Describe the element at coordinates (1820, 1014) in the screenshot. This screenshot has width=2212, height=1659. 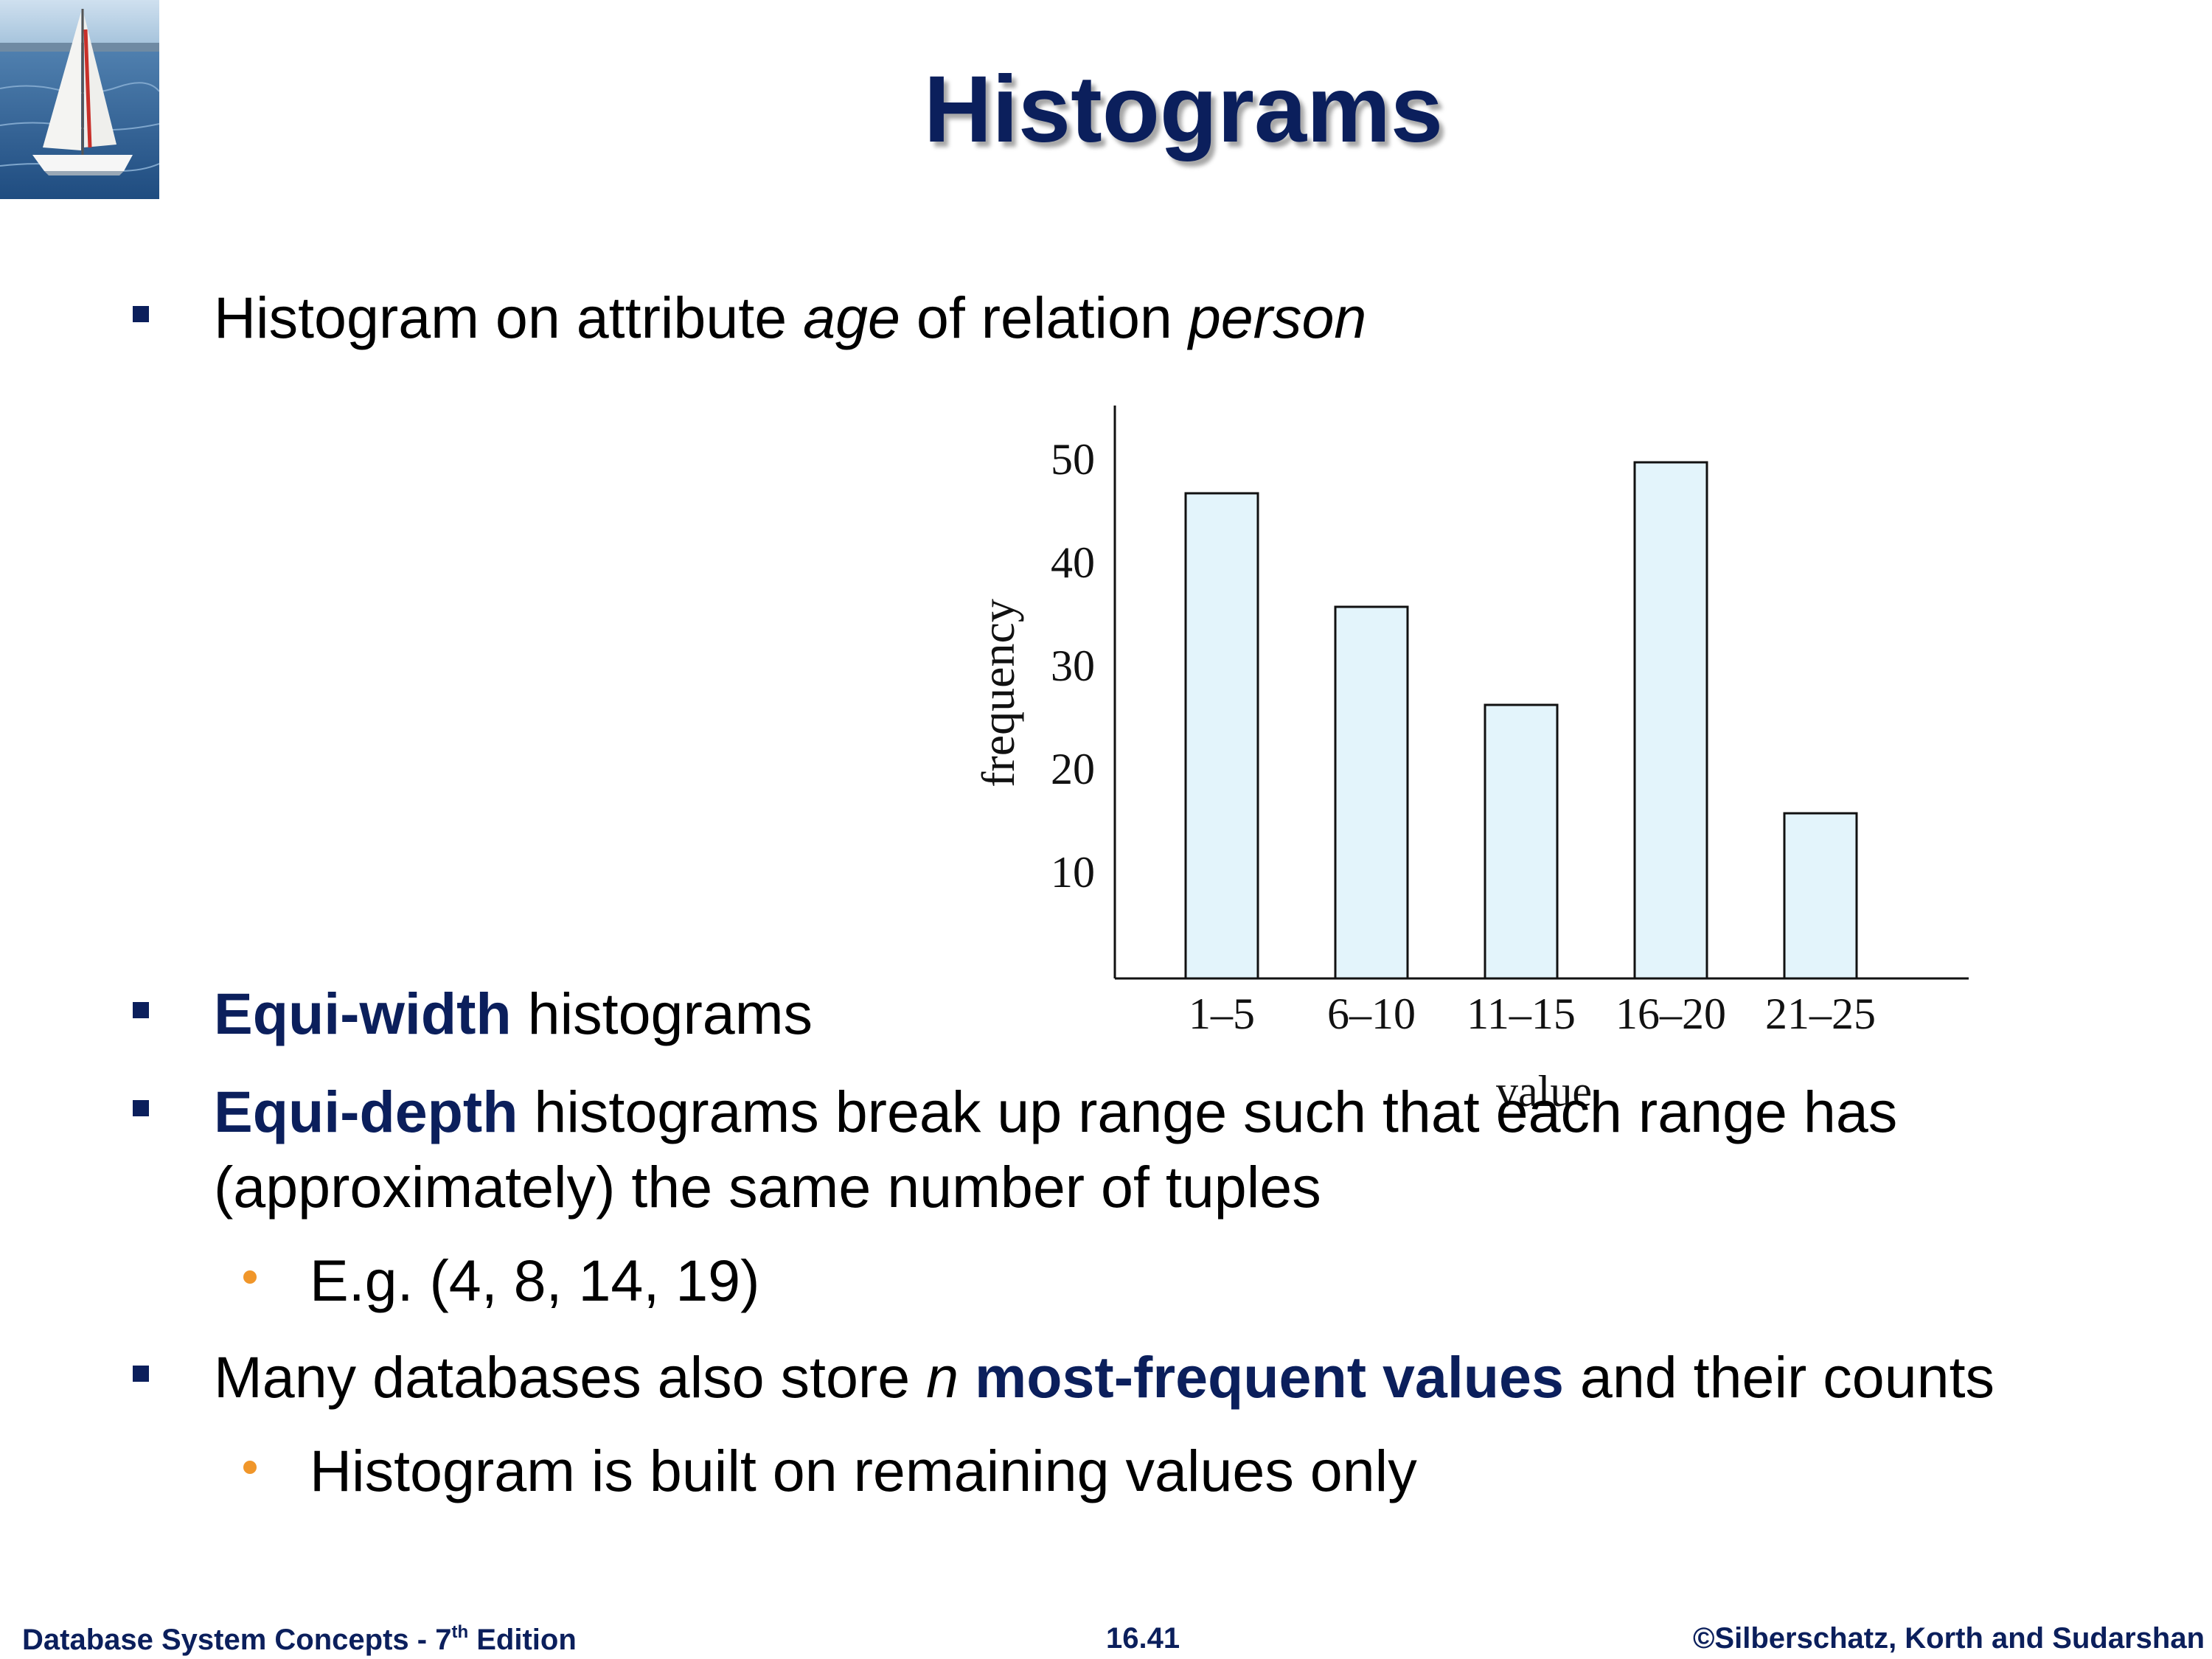
I see `x-tick-label: 21–25` at that location.